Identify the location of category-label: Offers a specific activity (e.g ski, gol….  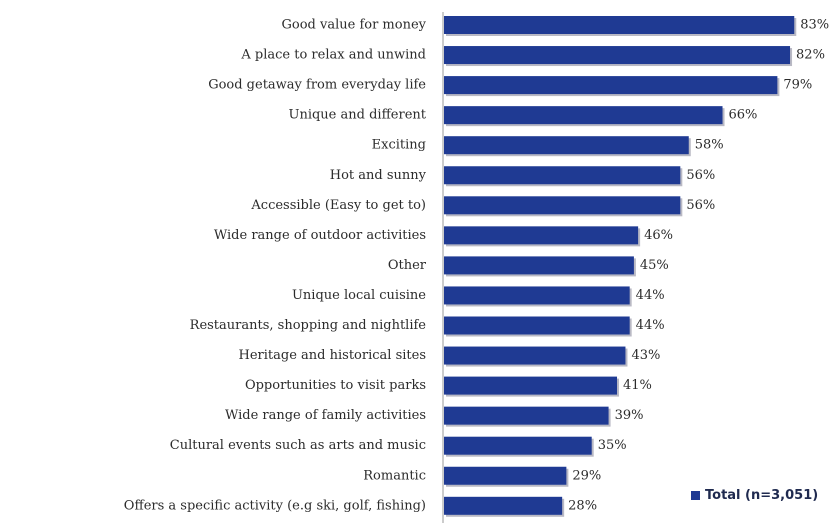
(275, 505).